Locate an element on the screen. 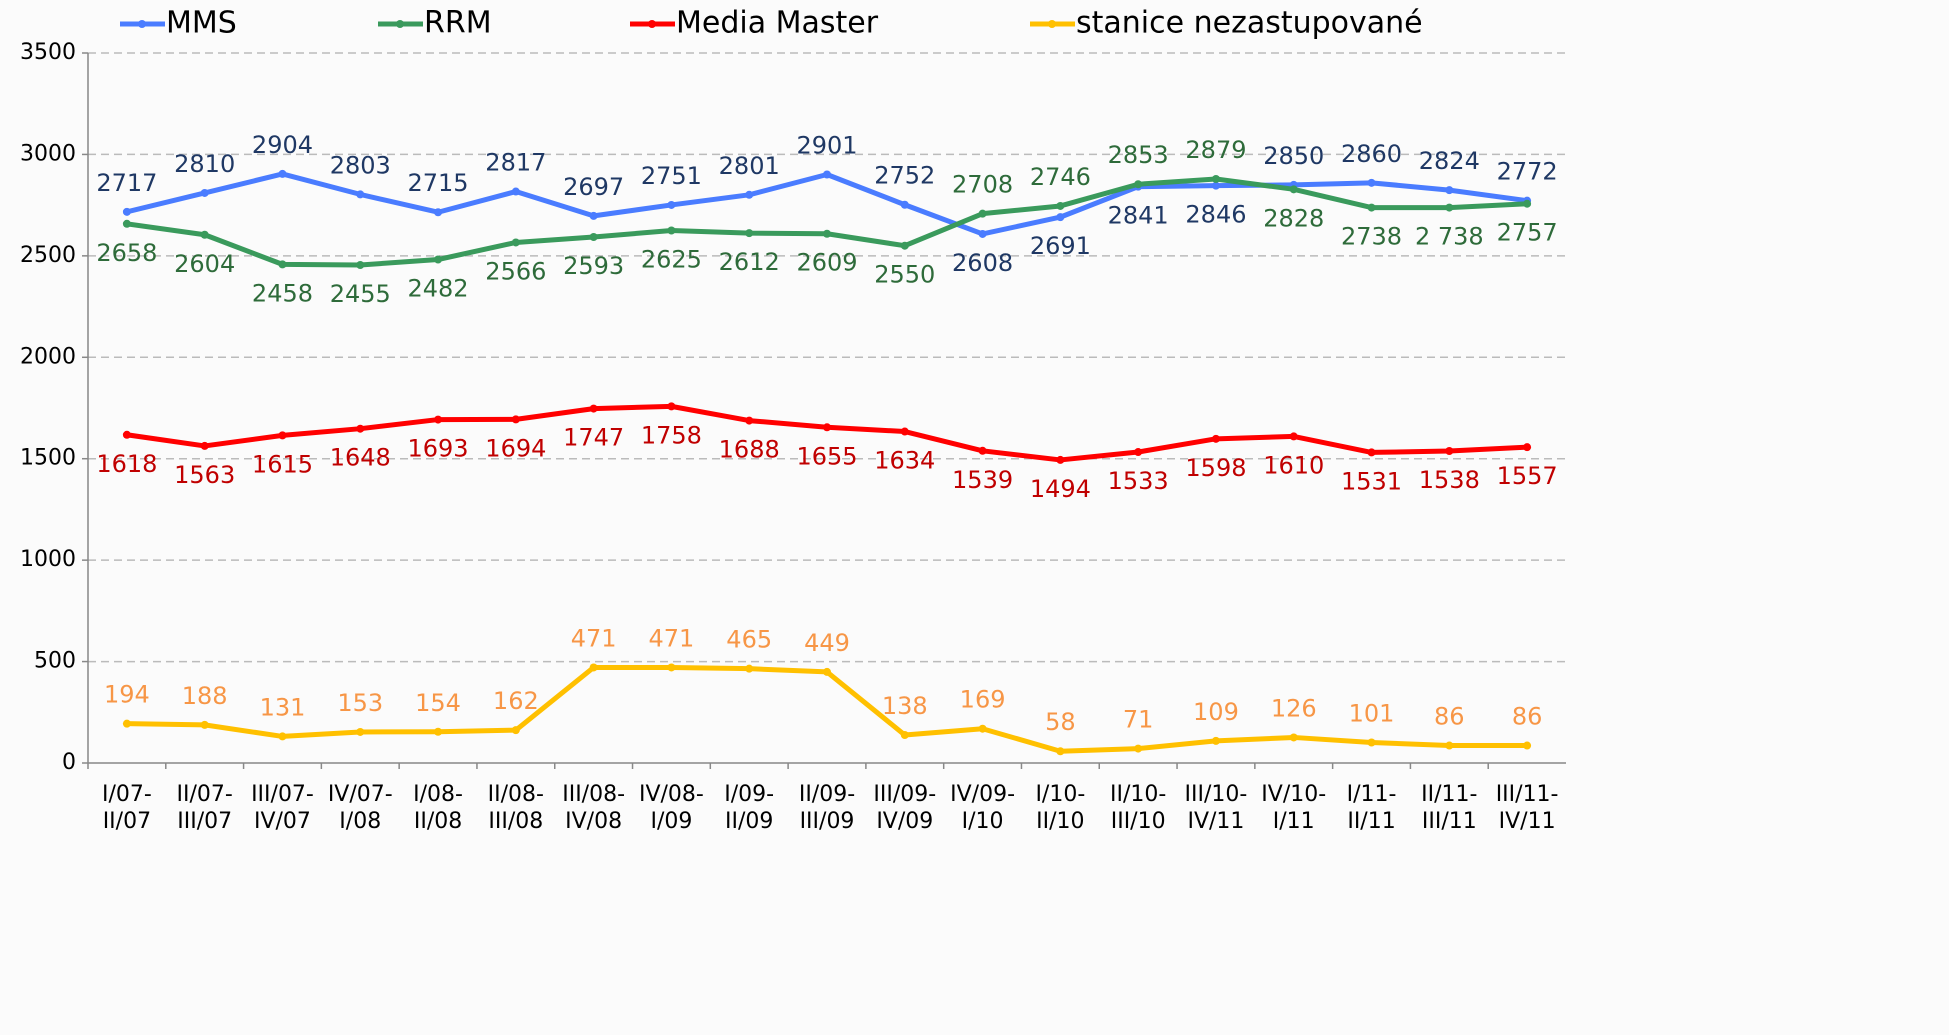  y-tick-label: 1000 is located at coordinates (48, 559).